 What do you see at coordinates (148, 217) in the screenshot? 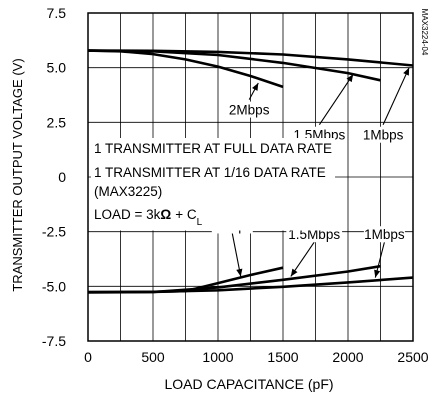
I see `condition-load: LOAD = 3kΩ + CL` at bounding box center [148, 217].